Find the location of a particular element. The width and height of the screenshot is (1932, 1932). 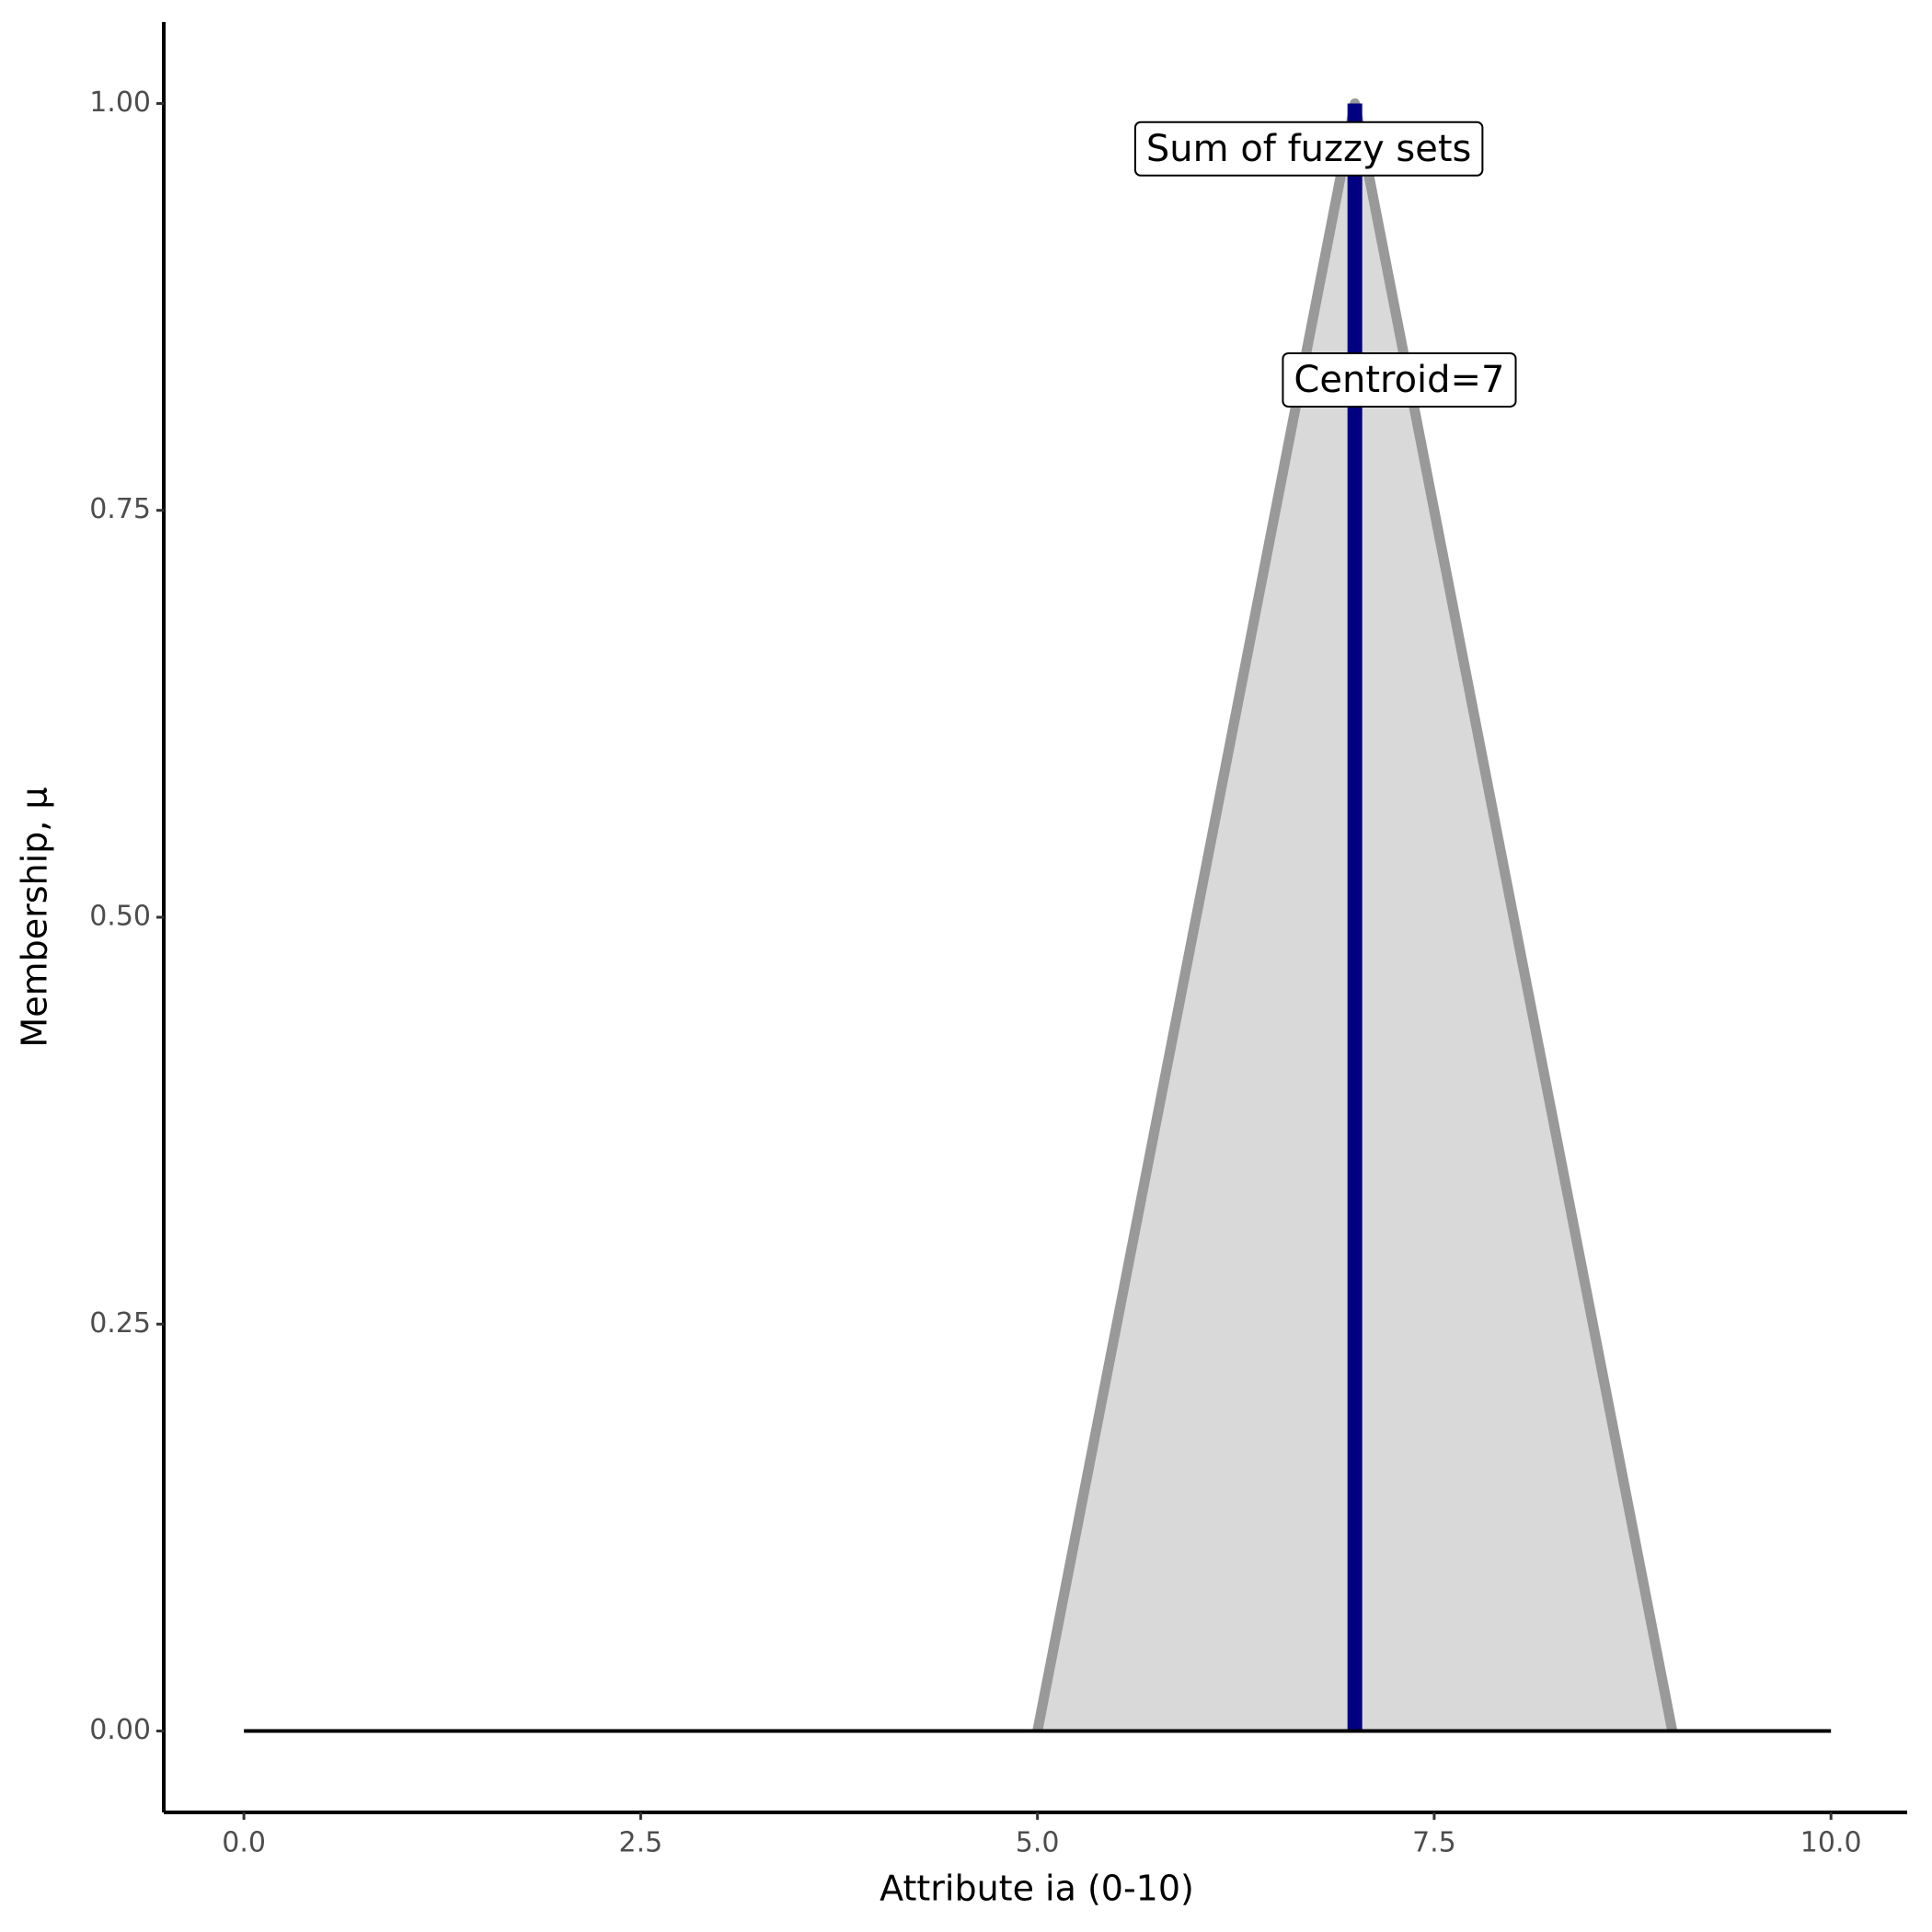

y-tick-label: 0.25 is located at coordinates (120, 1323).